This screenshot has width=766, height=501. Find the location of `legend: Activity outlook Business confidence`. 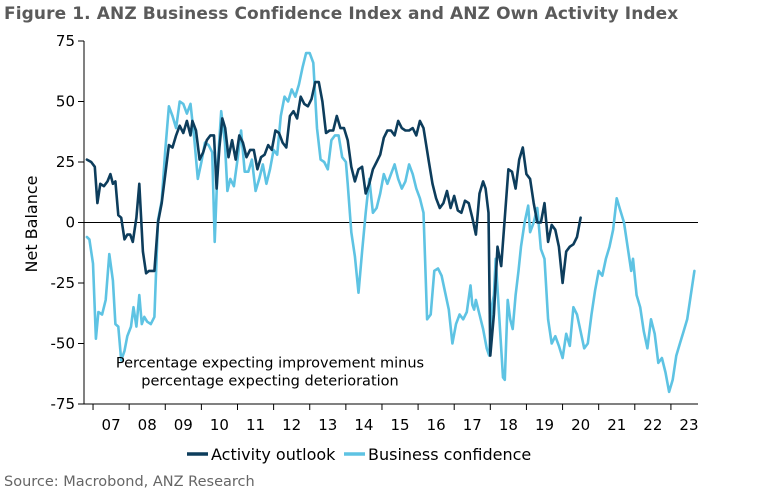

legend: Activity outlook Business confidence is located at coordinates (359, 454).